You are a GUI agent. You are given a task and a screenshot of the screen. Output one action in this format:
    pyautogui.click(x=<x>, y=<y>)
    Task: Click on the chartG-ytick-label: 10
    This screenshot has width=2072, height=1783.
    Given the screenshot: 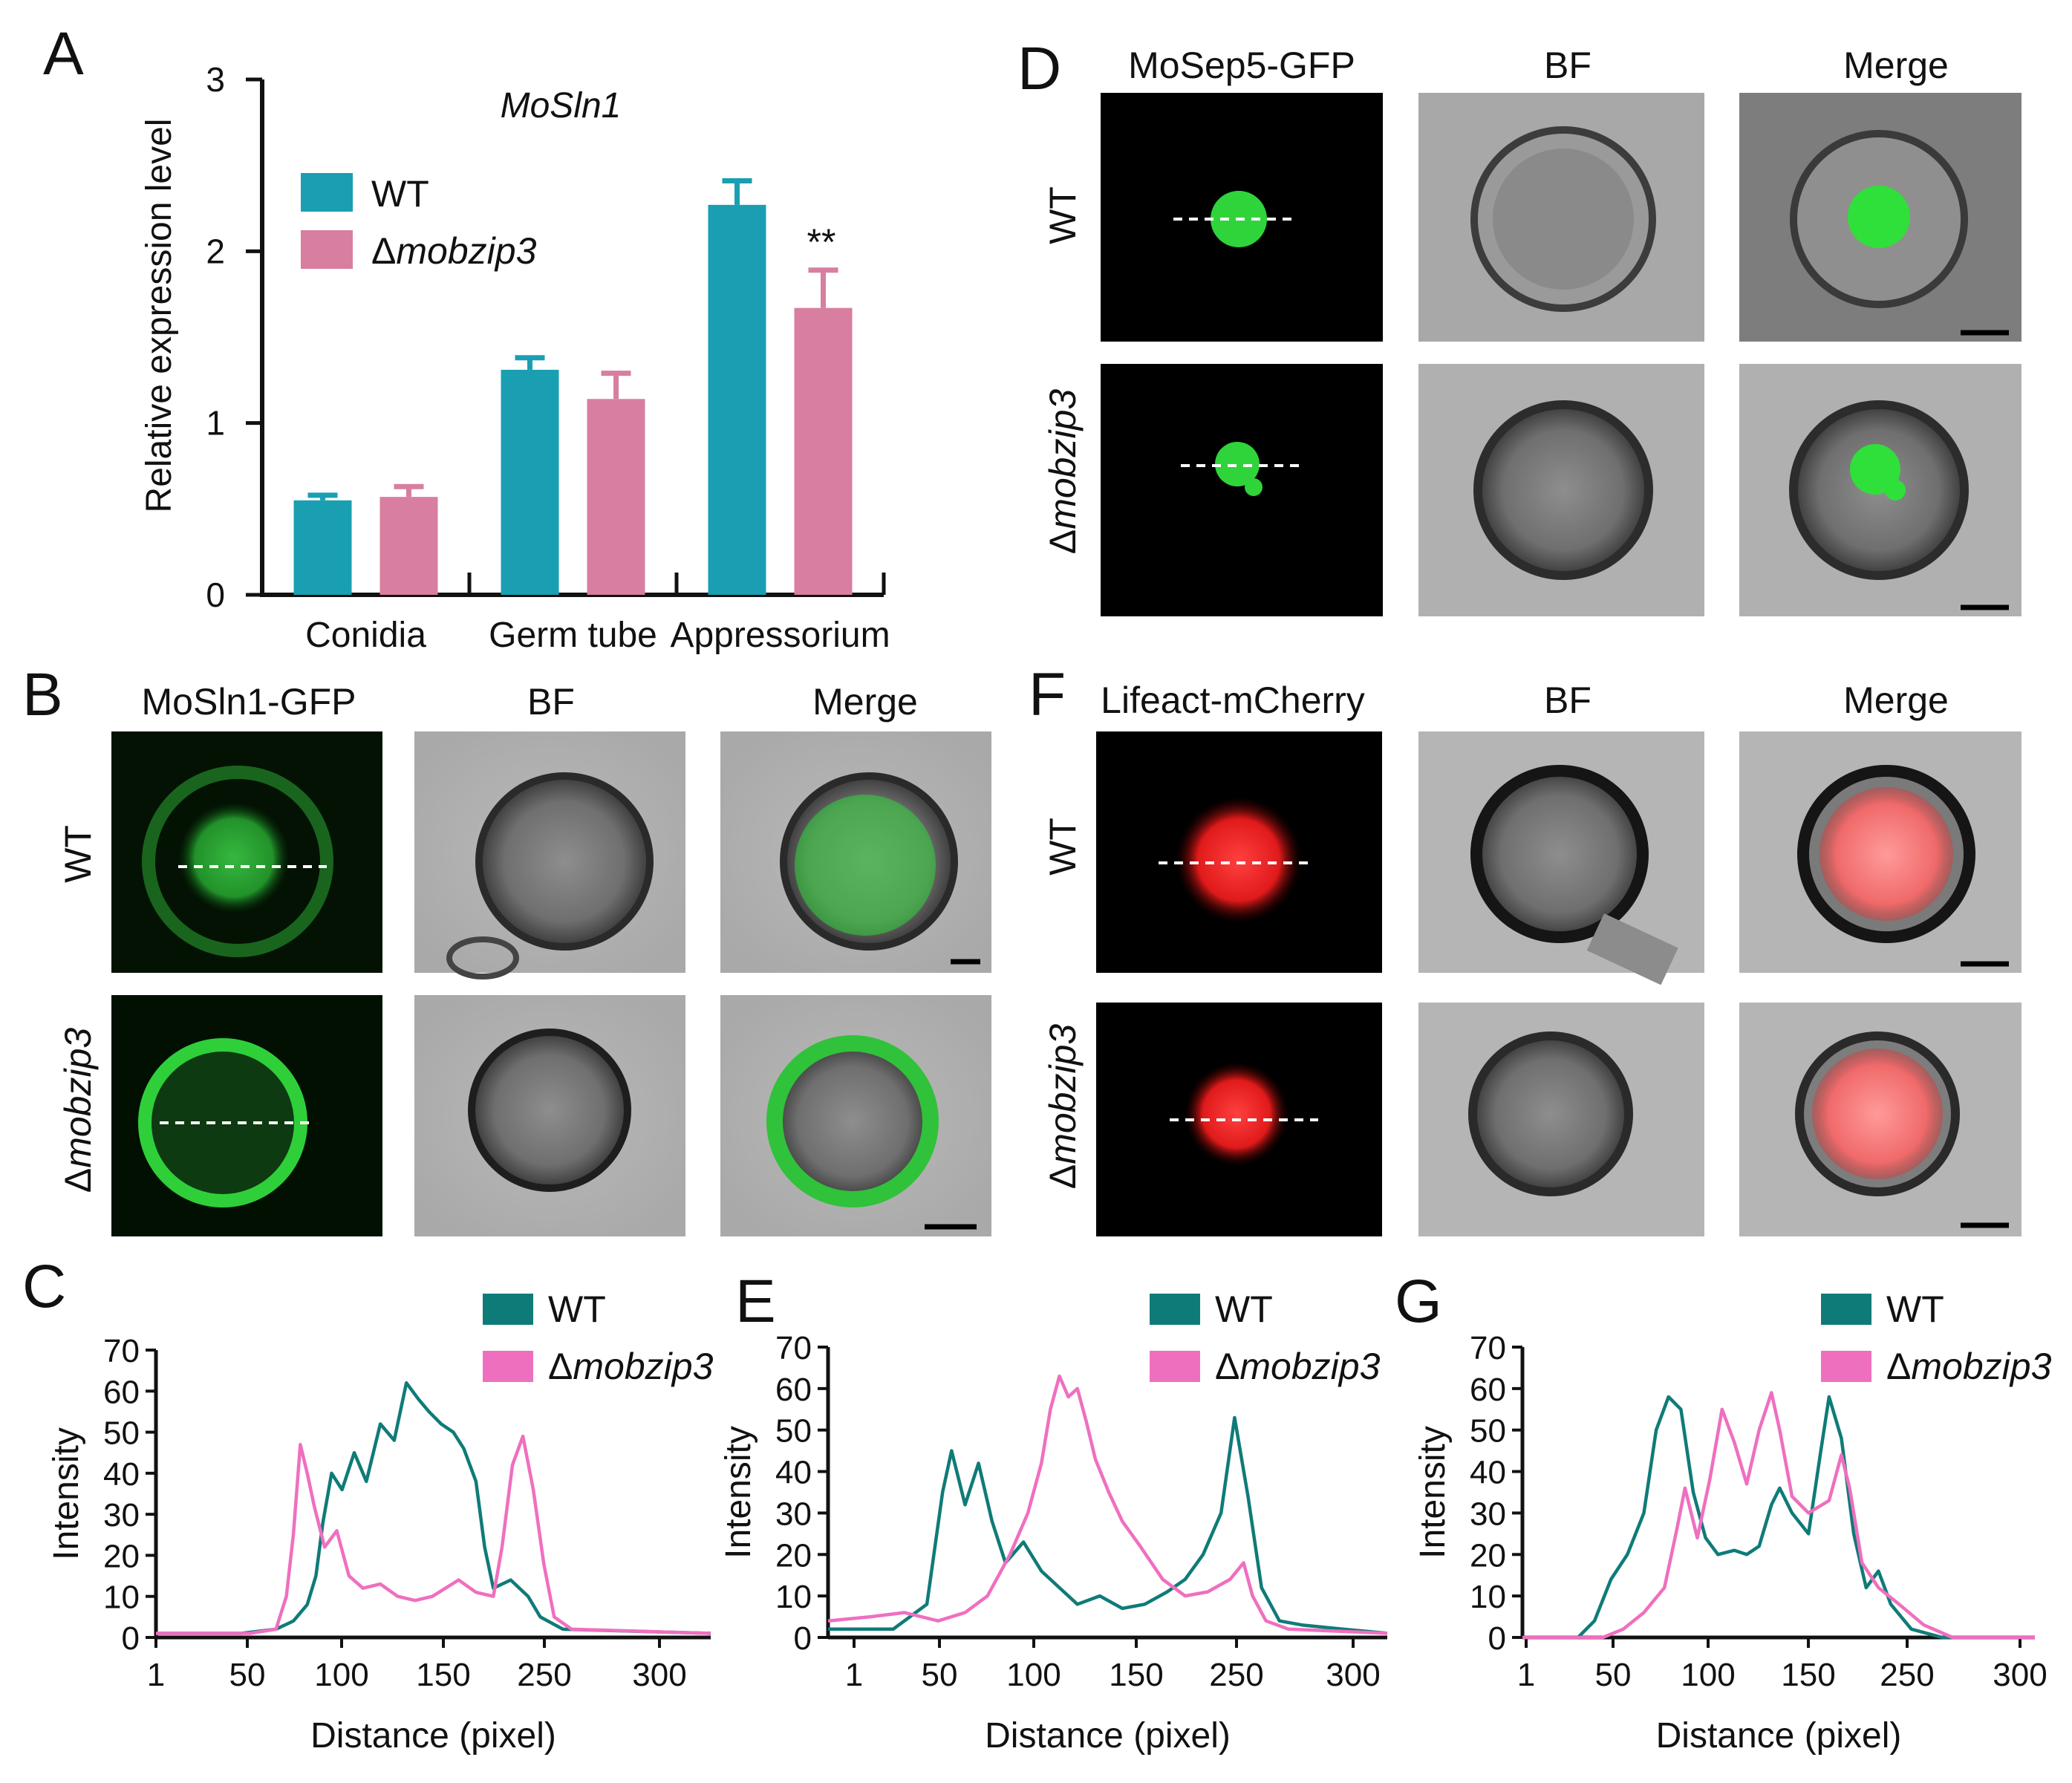 What is the action you would take?
    pyautogui.click(x=1488, y=1597)
    